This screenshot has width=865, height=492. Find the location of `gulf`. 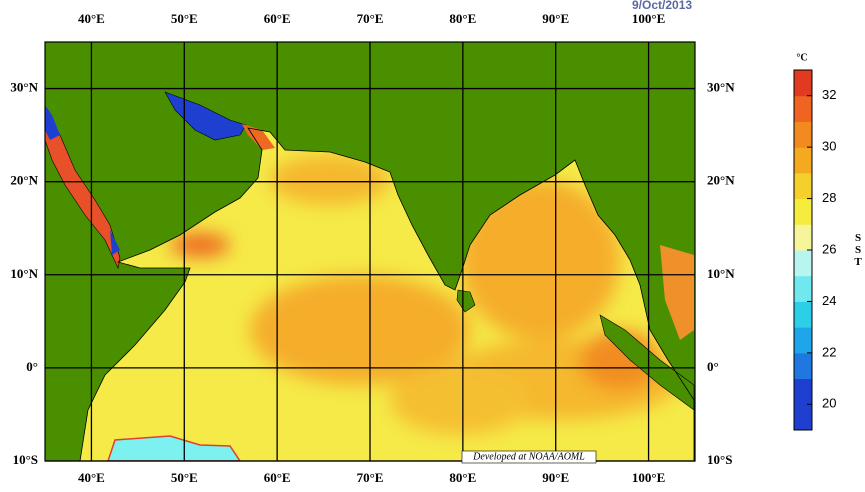

gulf is located at coordinates (677, 292).